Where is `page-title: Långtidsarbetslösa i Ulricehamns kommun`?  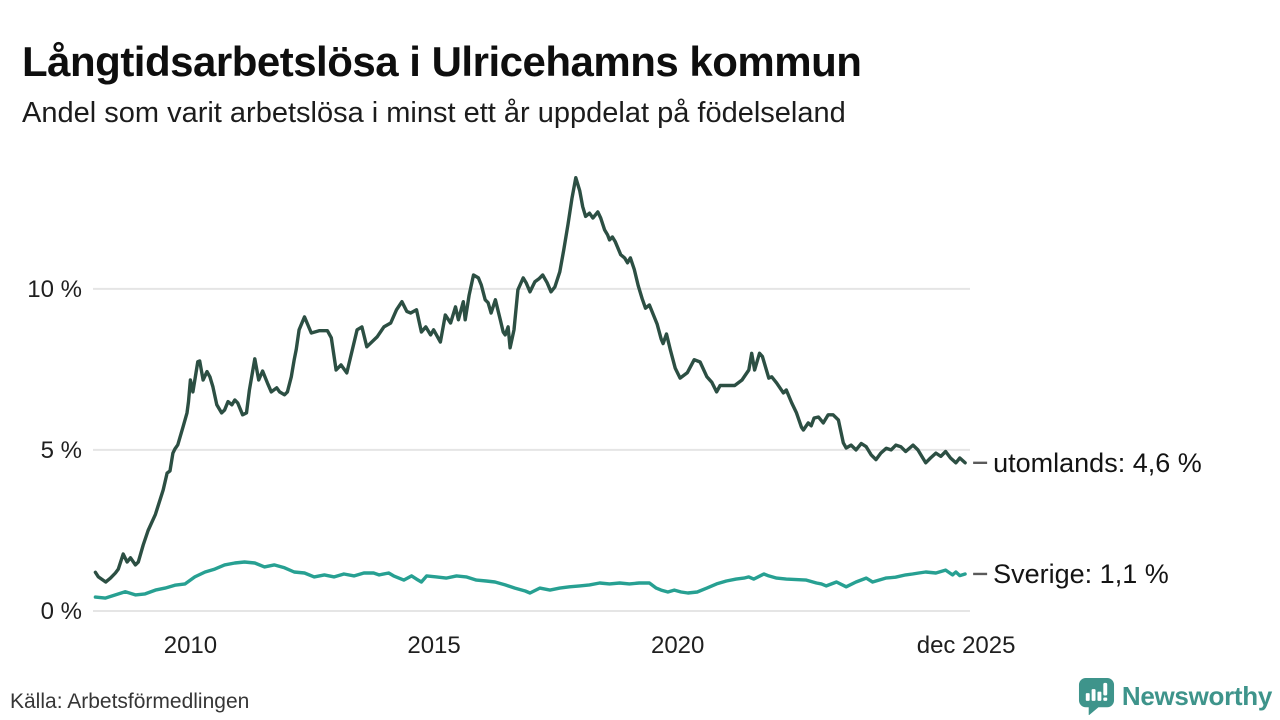
page-title: Långtidsarbetslösa i Ulricehamns kommun is located at coordinates (442, 62).